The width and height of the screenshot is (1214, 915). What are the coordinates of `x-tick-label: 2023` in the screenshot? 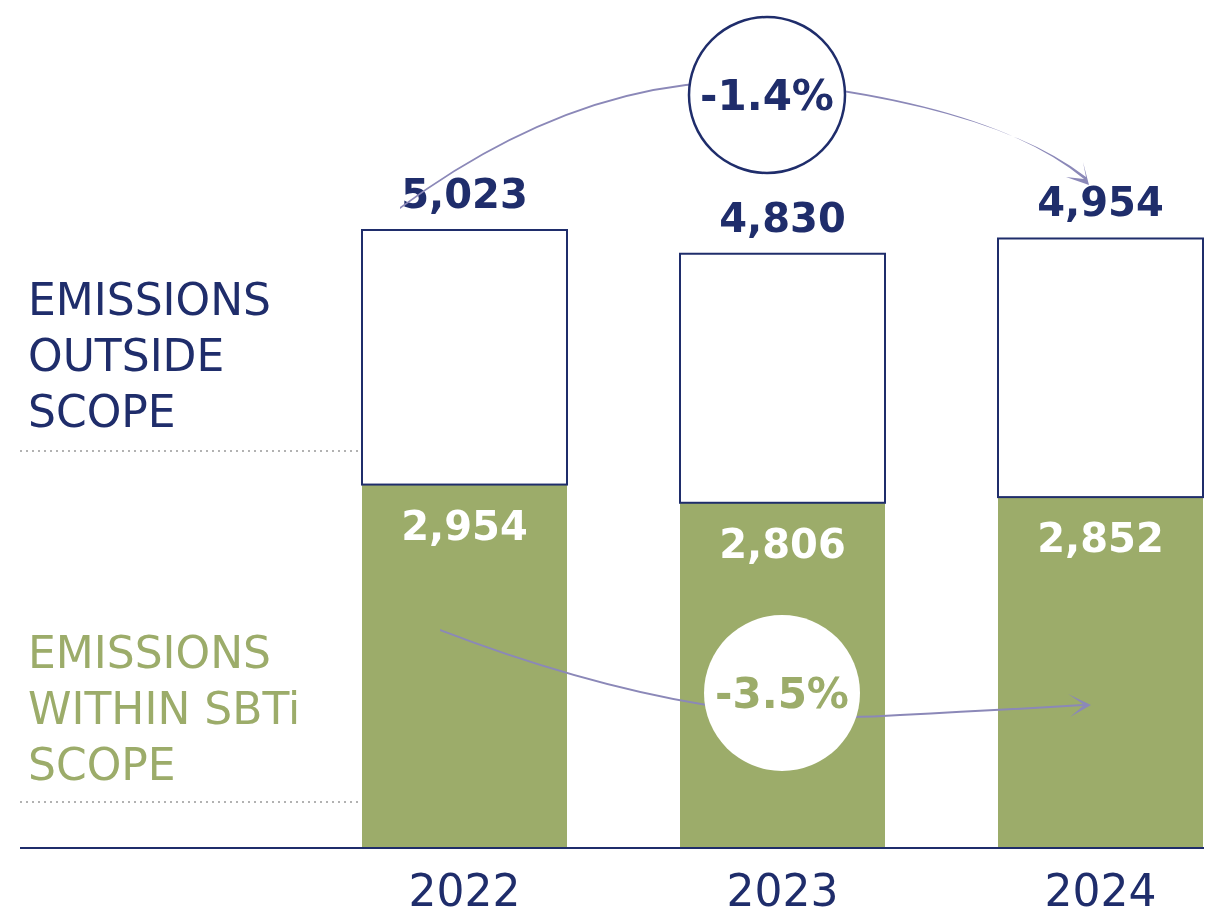 It's located at (782, 890).